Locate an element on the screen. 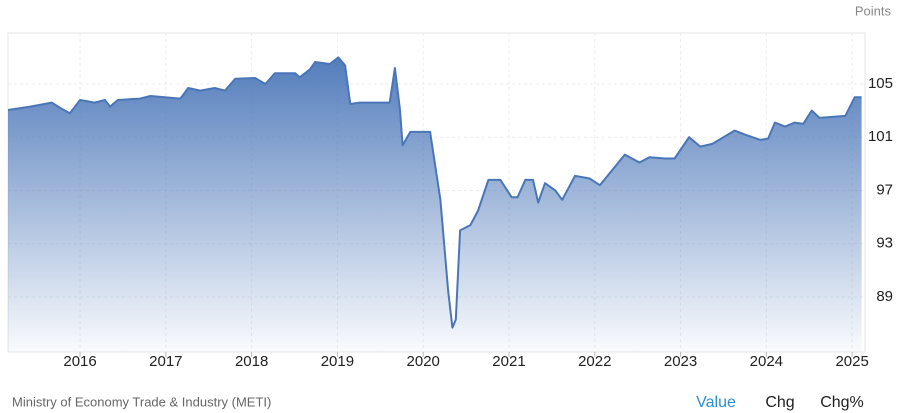 The image size is (900, 413). toggle-button: Chg% is located at coordinates (842, 402).